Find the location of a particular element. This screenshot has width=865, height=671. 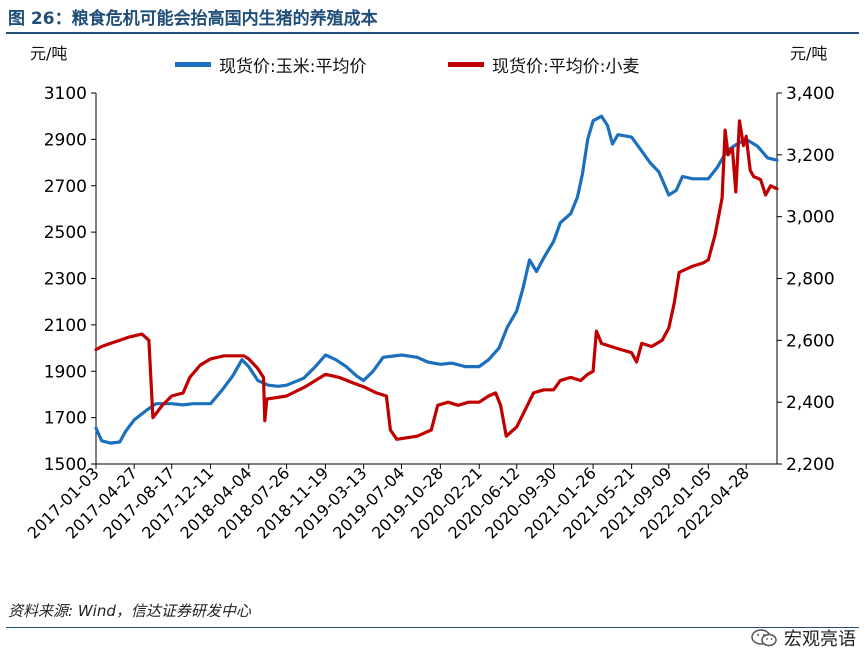

right-tick-label: 3,000 is located at coordinates (810, 218).